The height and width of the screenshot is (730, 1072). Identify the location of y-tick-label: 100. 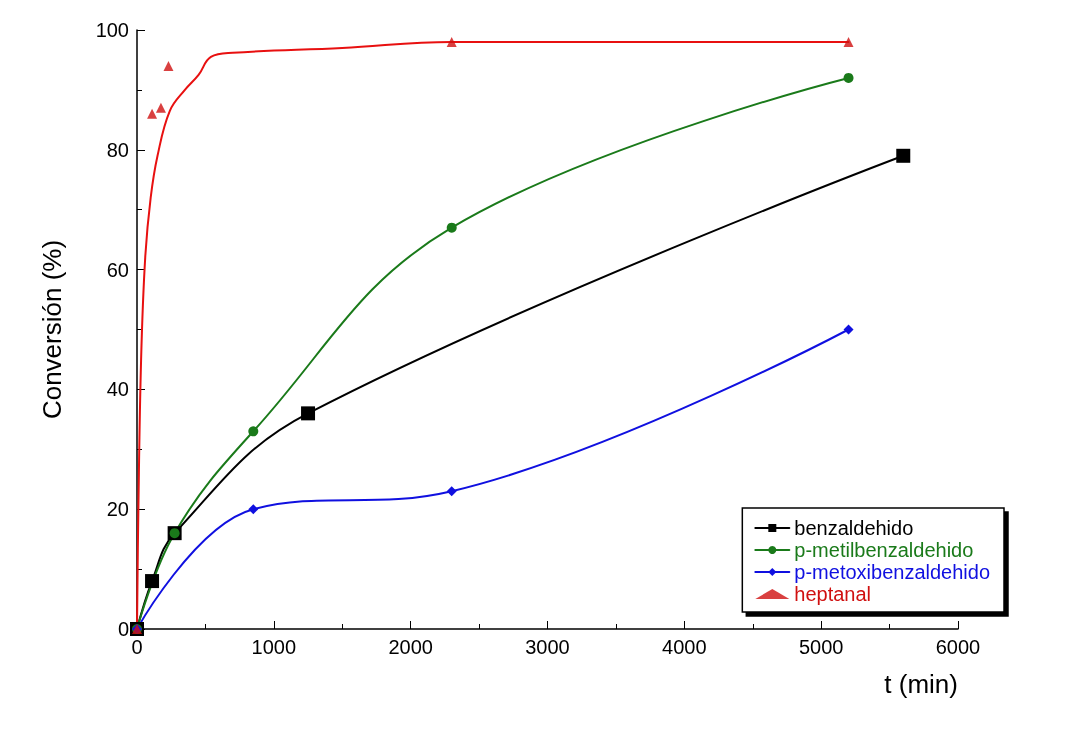
(112, 30).